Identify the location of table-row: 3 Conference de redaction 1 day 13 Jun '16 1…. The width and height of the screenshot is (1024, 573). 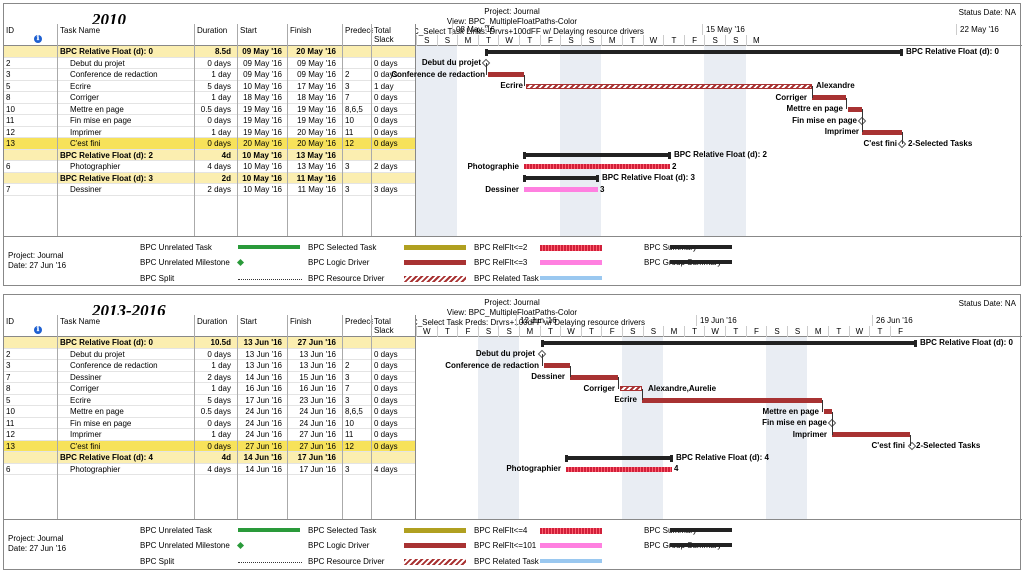
(209, 366).